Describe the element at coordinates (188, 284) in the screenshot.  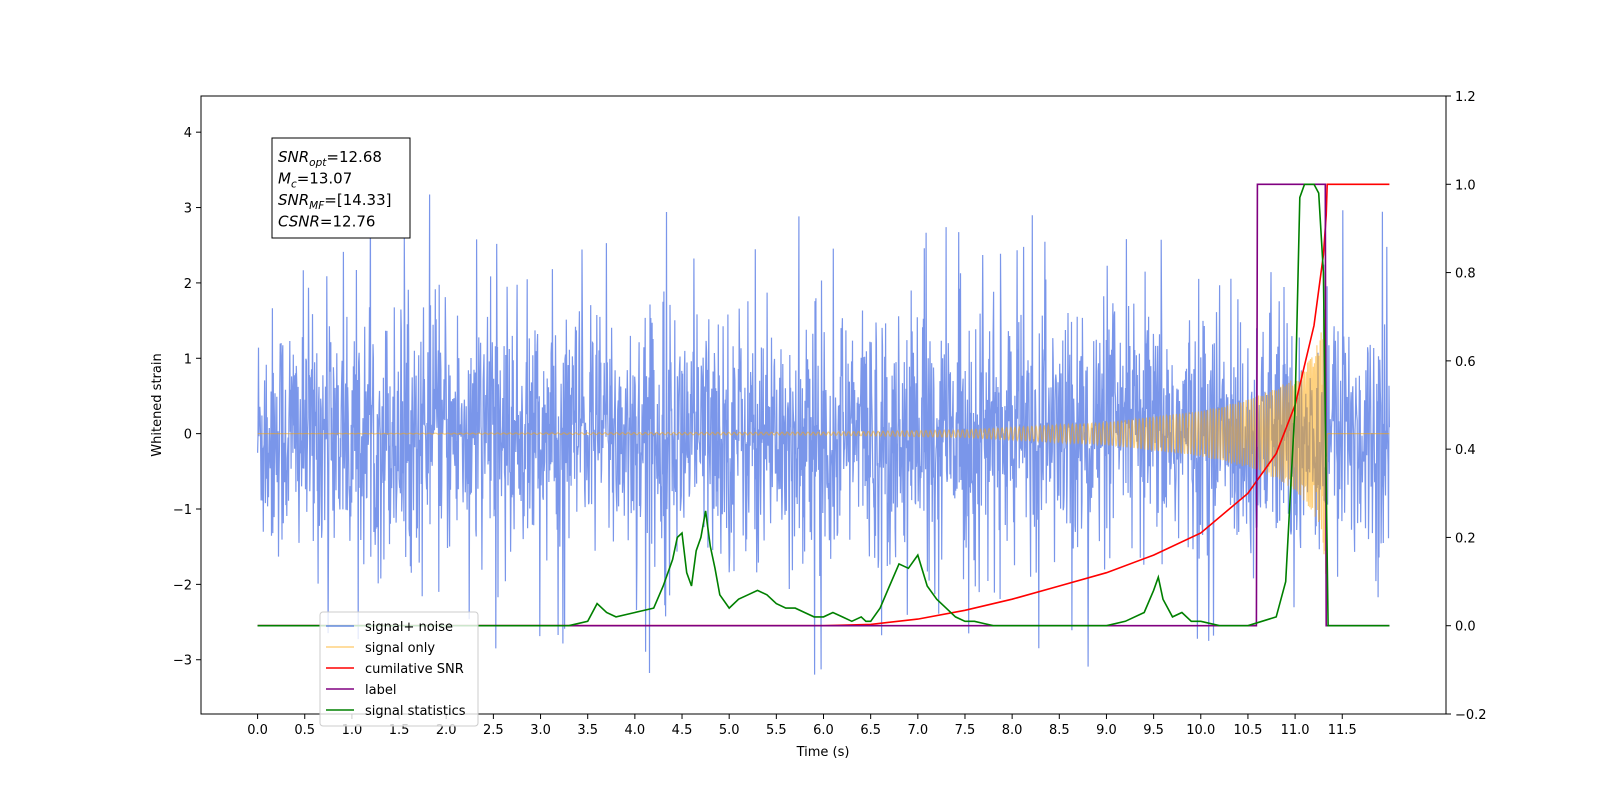
I see `y-tick-label: 2` at that location.